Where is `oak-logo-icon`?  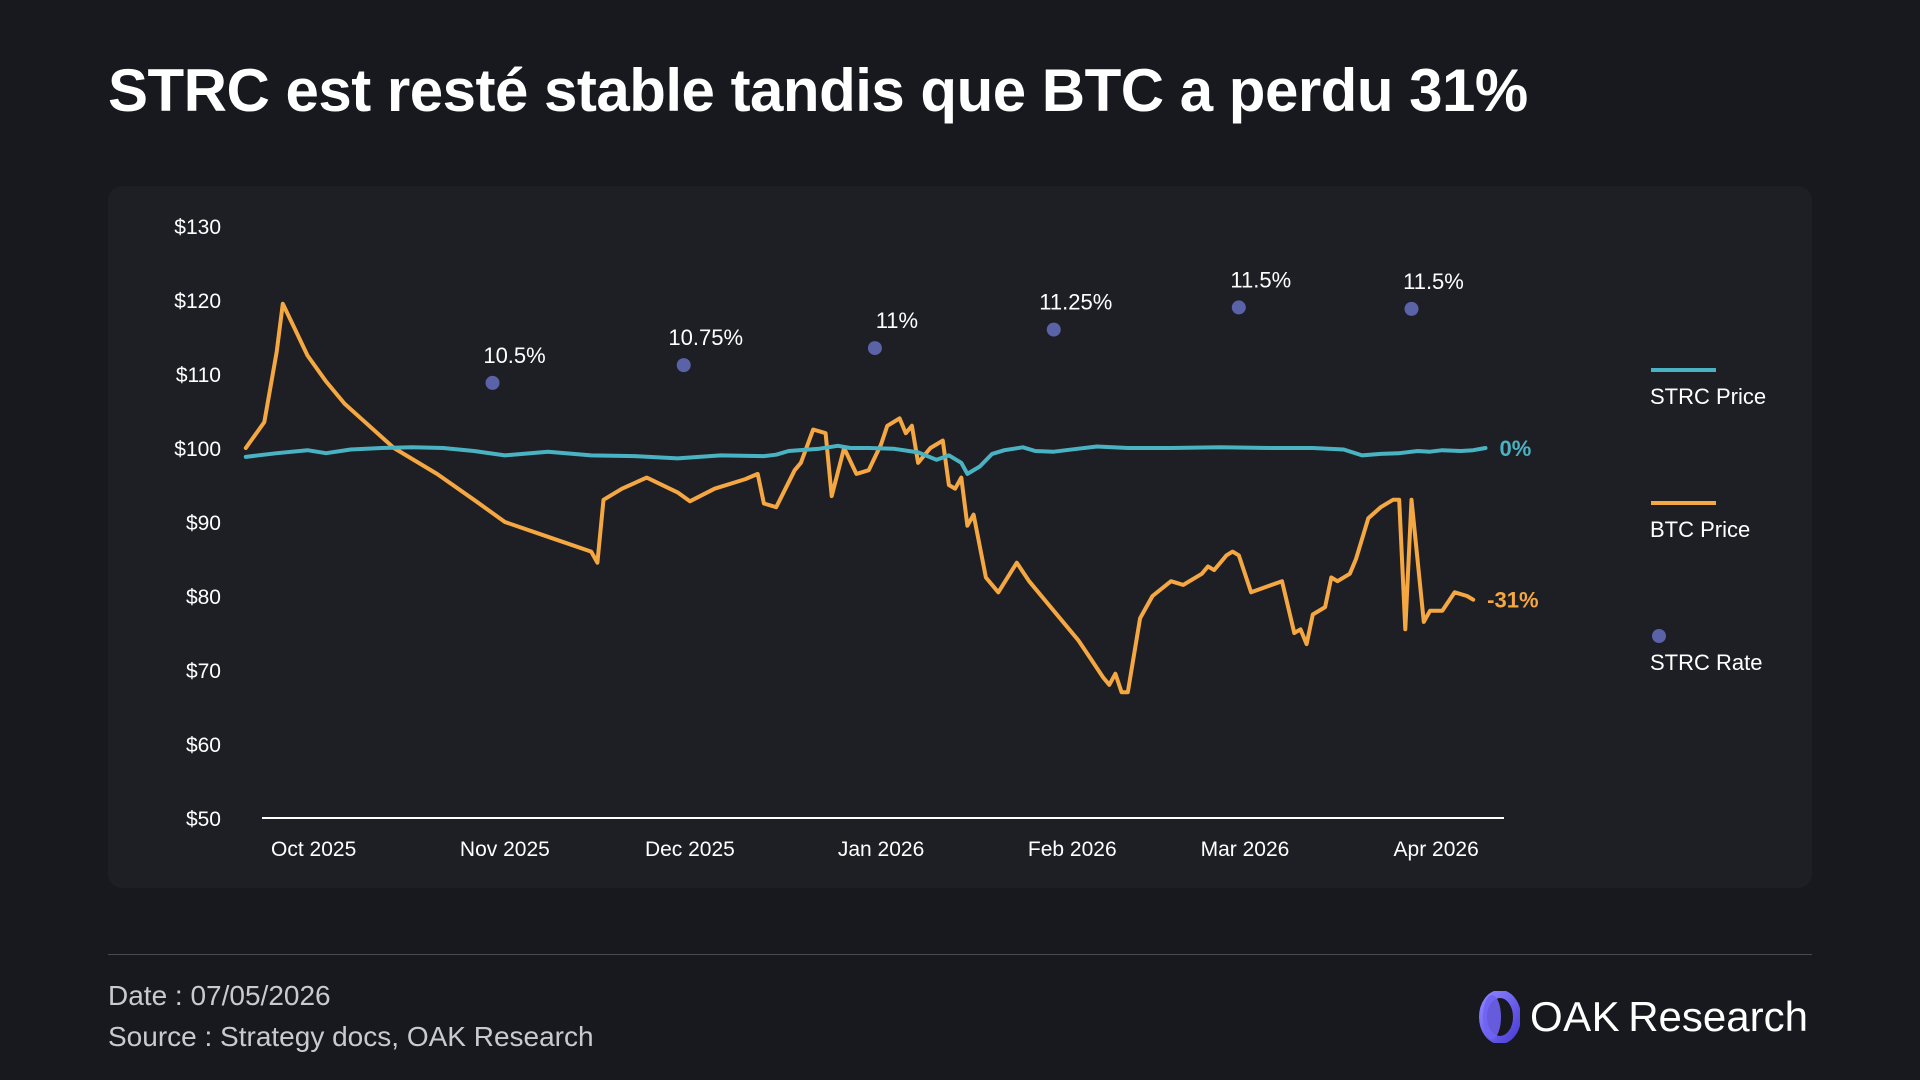
oak-logo-icon is located at coordinates (1499, 1017).